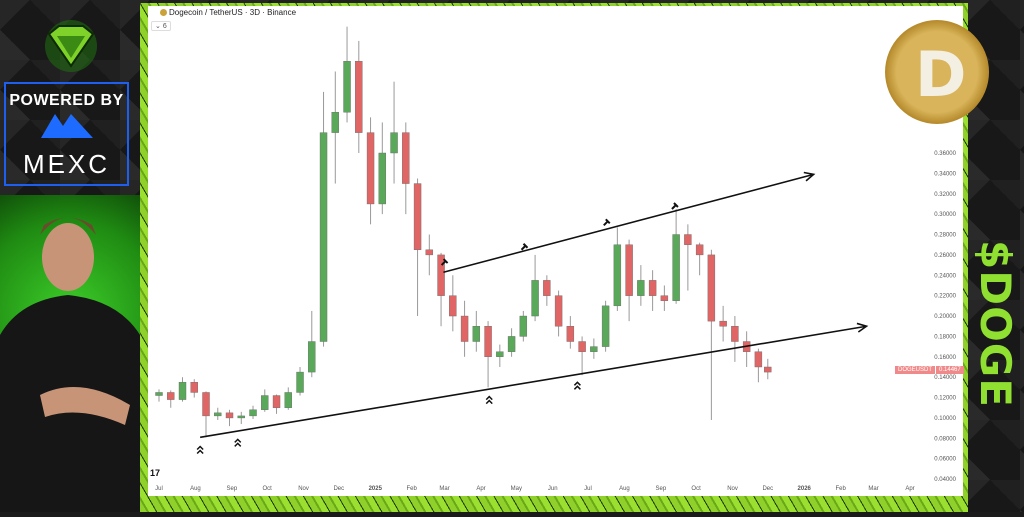 The height and width of the screenshot is (517, 1024). I want to click on indicators-toggle: ⌄ 6, so click(161, 26).